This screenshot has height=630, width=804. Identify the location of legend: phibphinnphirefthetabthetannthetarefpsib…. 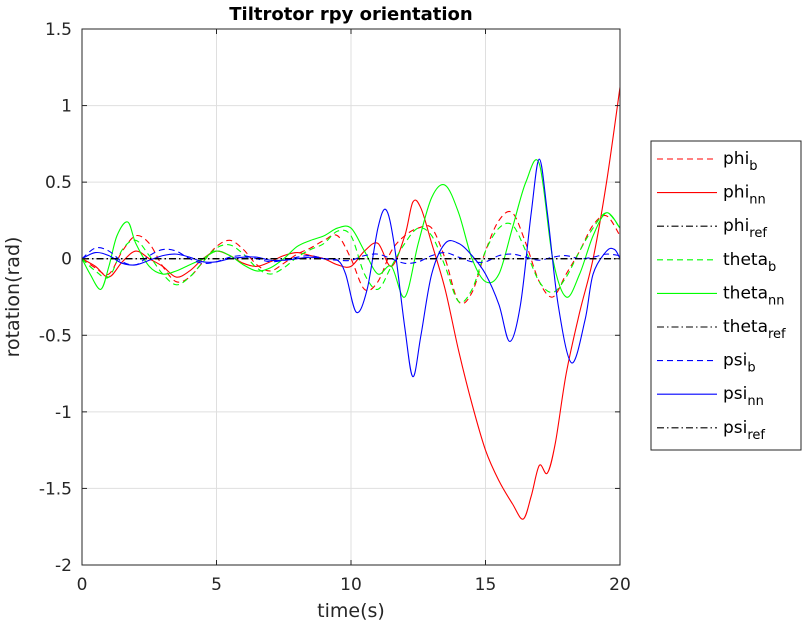
(726, 295).